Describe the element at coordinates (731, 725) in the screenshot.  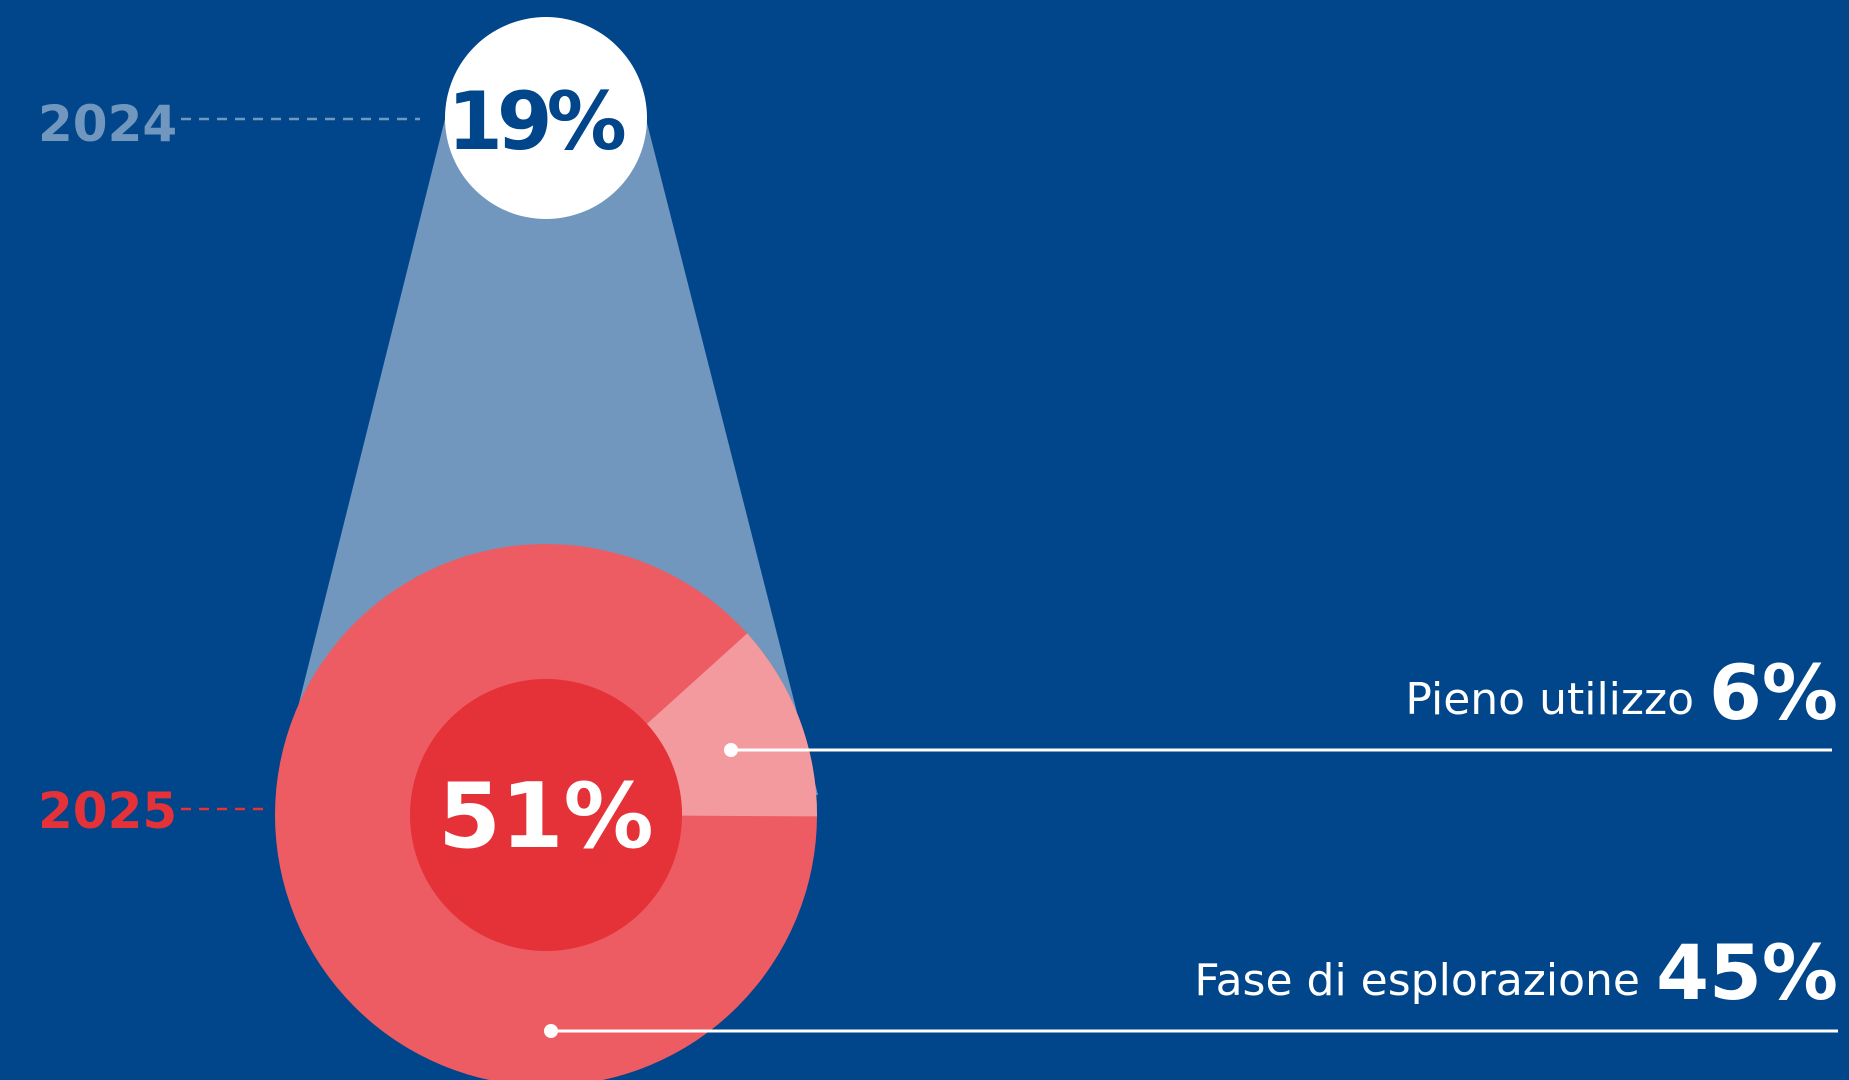
I see `slice-pieno-utilizzo` at that location.